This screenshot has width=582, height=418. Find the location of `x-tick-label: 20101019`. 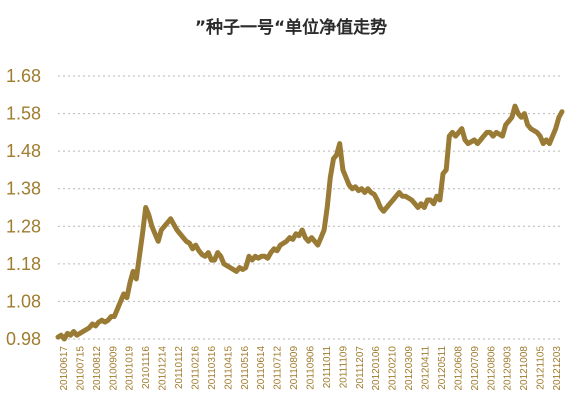

x-tick-label: 20101019 is located at coordinates (130, 368).